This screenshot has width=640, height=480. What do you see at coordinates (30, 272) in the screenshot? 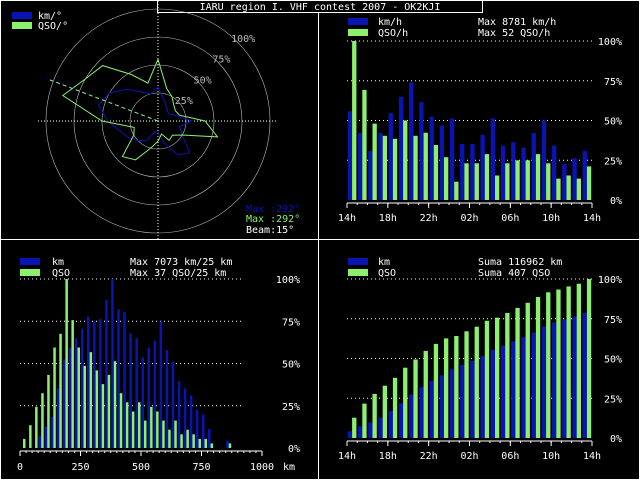
I see `legend-swatch-qso-dist` at bounding box center [30, 272].